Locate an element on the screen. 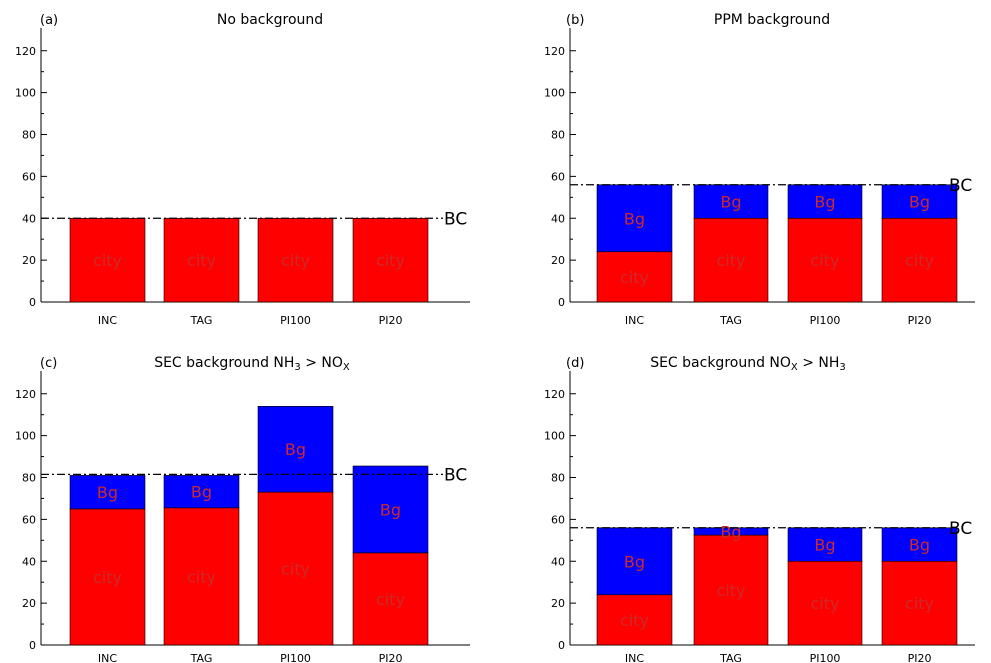 The height and width of the screenshot is (663, 991). panel-title: PPM background is located at coordinates (772, 20).